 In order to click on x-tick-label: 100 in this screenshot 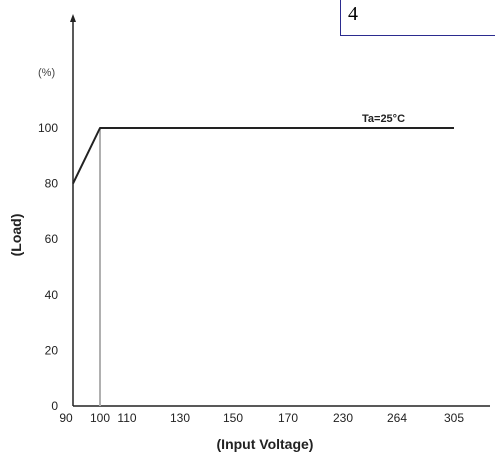, I will do `click(100, 418)`.